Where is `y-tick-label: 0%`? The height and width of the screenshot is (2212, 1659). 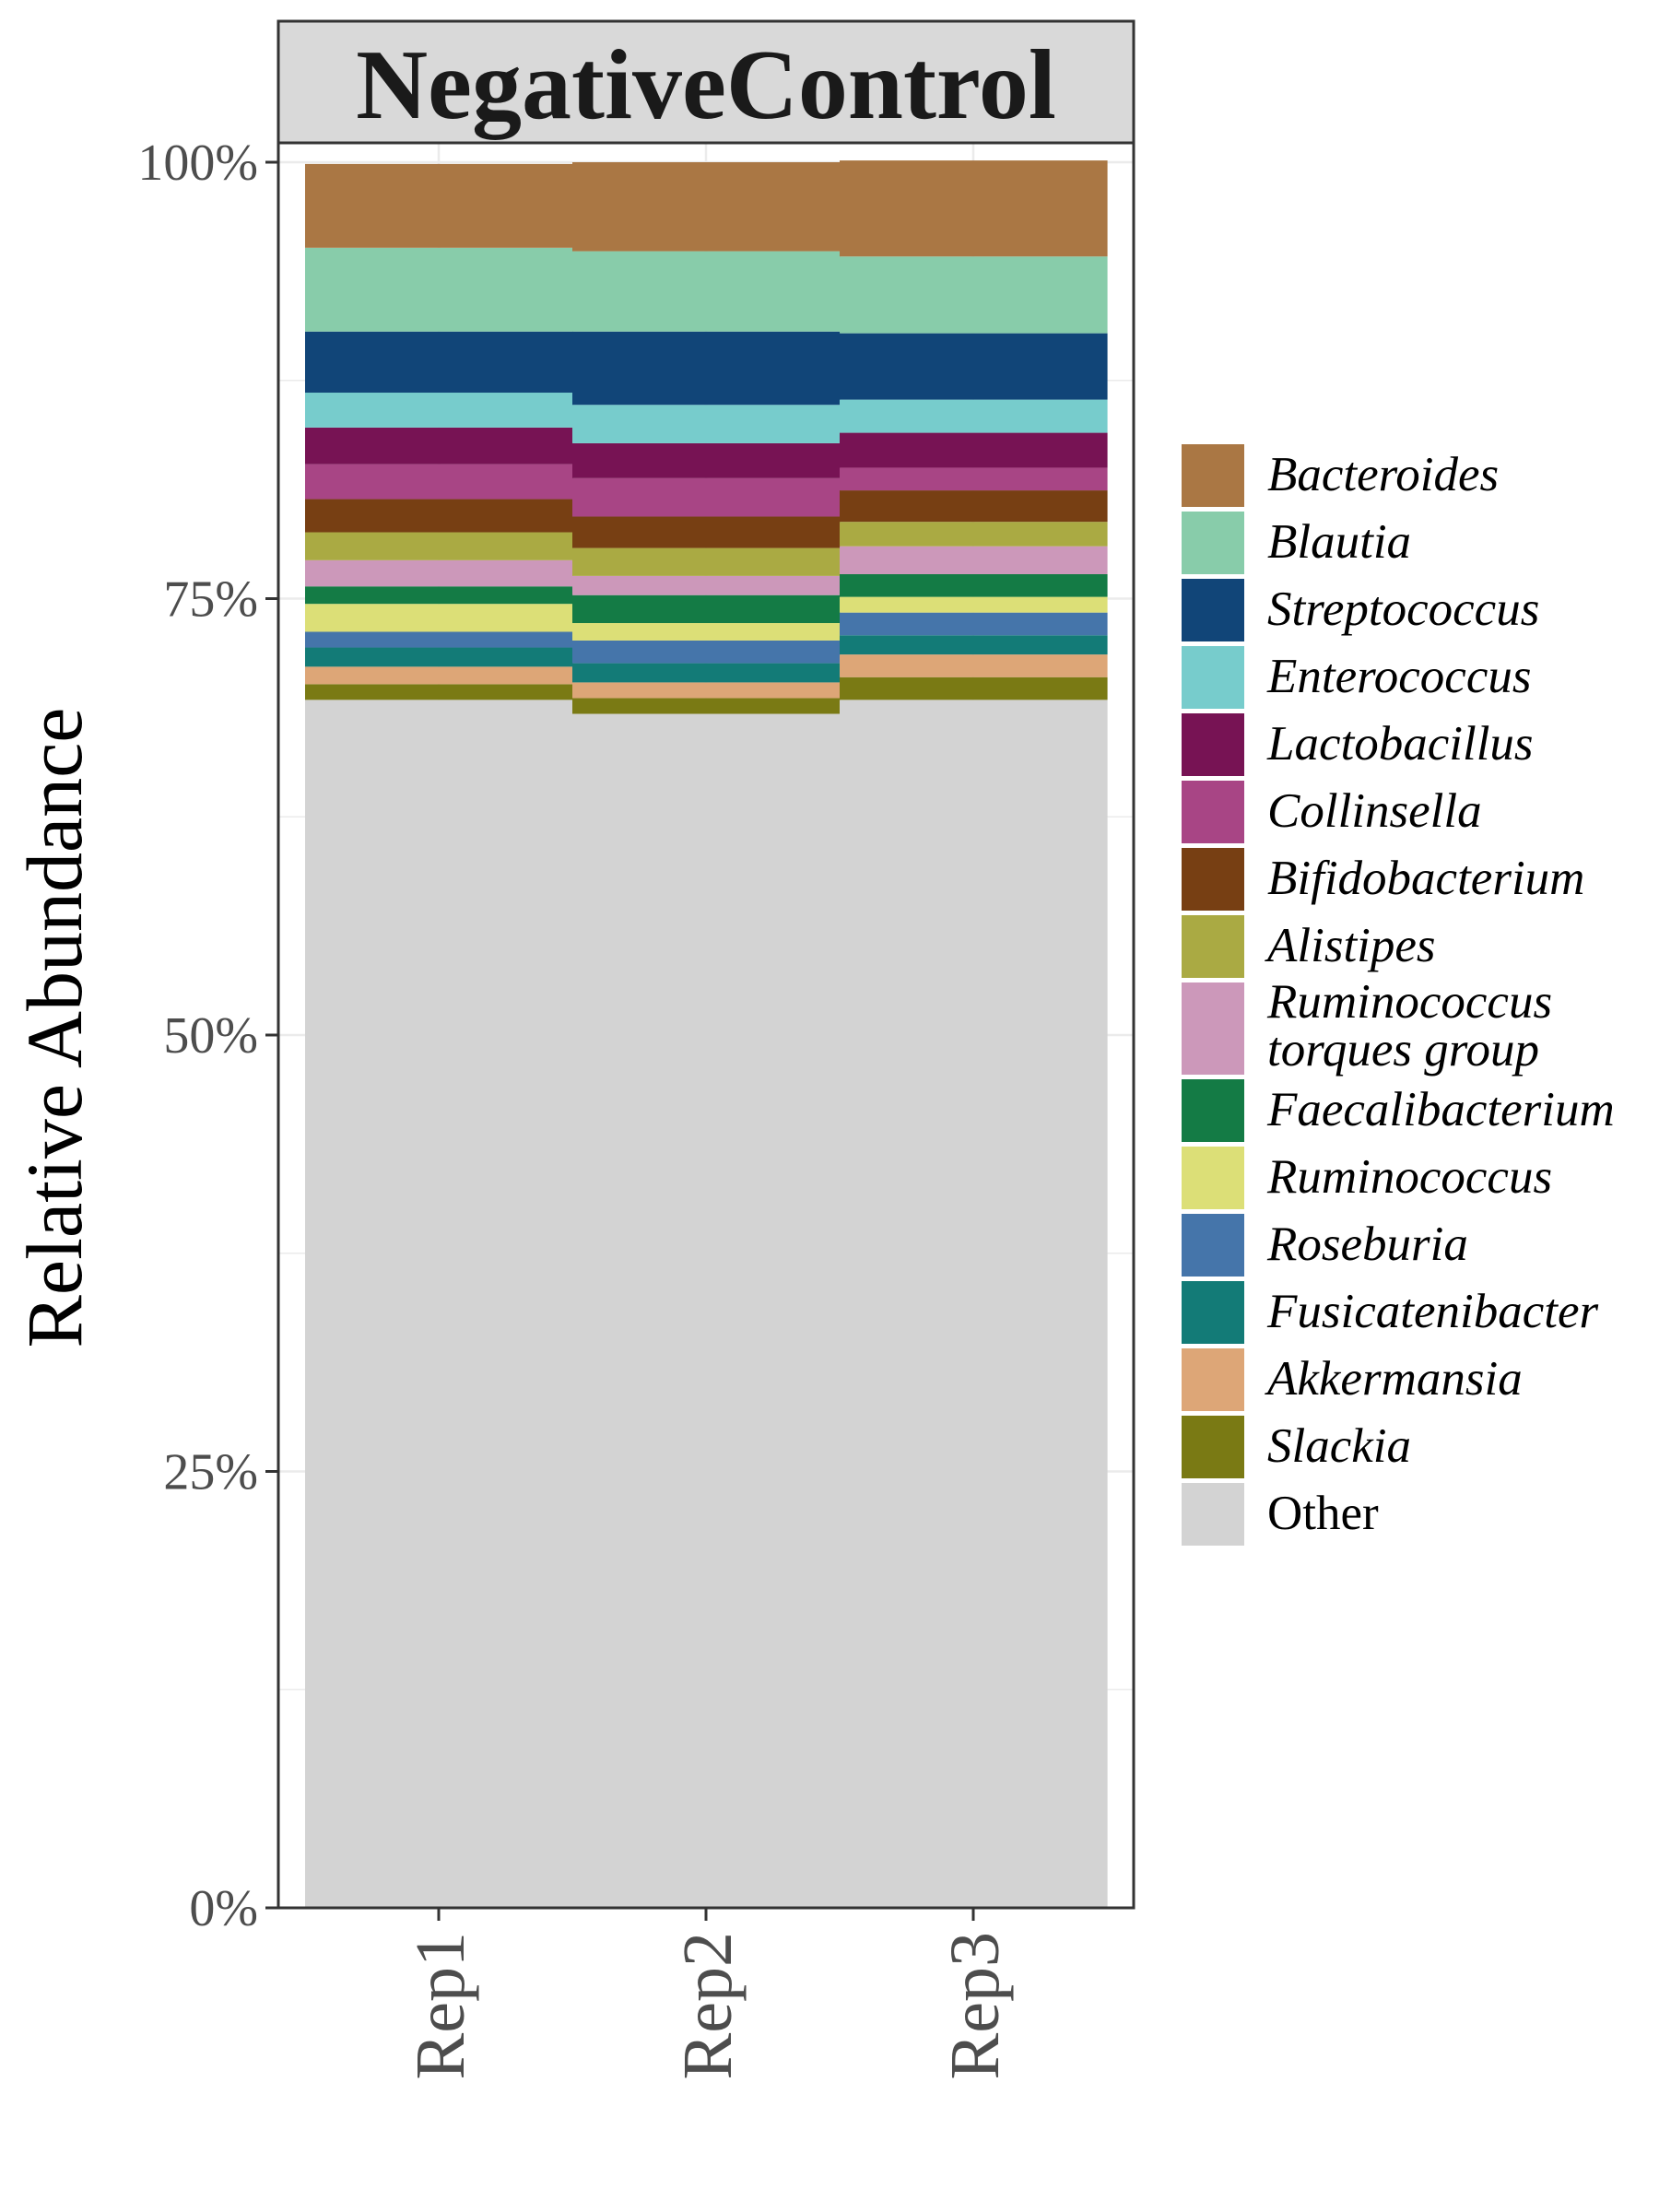
y-tick-label: 0% is located at coordinates (223, 1908).